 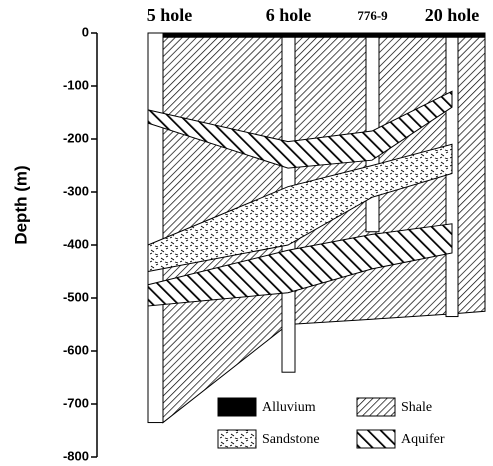 I want to click on y-tick-label: -200, so click(x=76, y=137).